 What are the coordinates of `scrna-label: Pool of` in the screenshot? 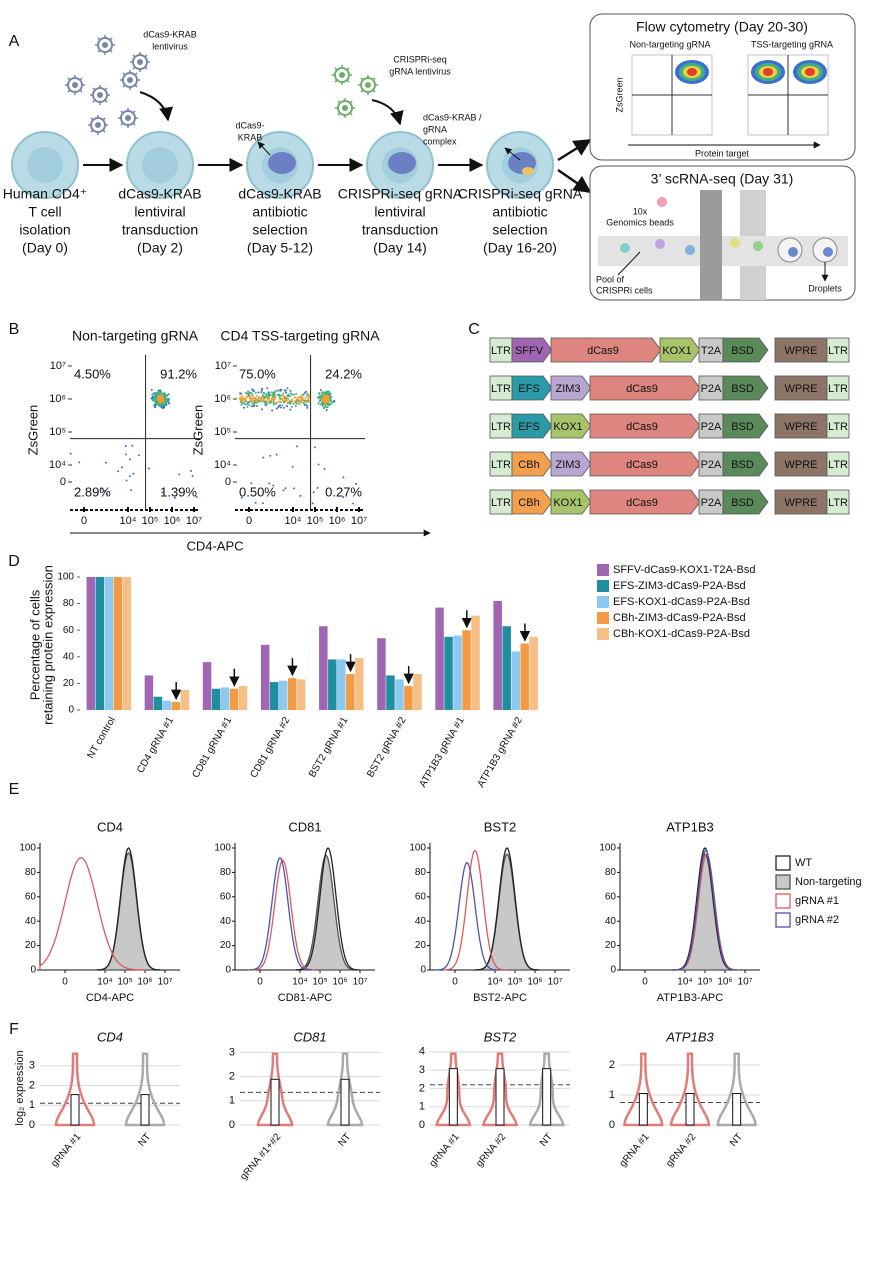 It's located at (610, 279).